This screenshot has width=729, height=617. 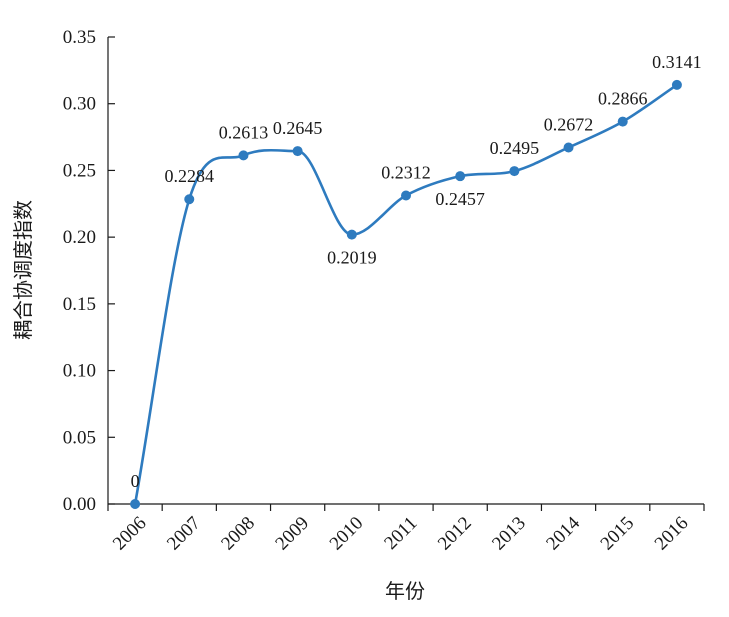 I want to click on x-tick-label: 2012, so click(x=455, y=534).